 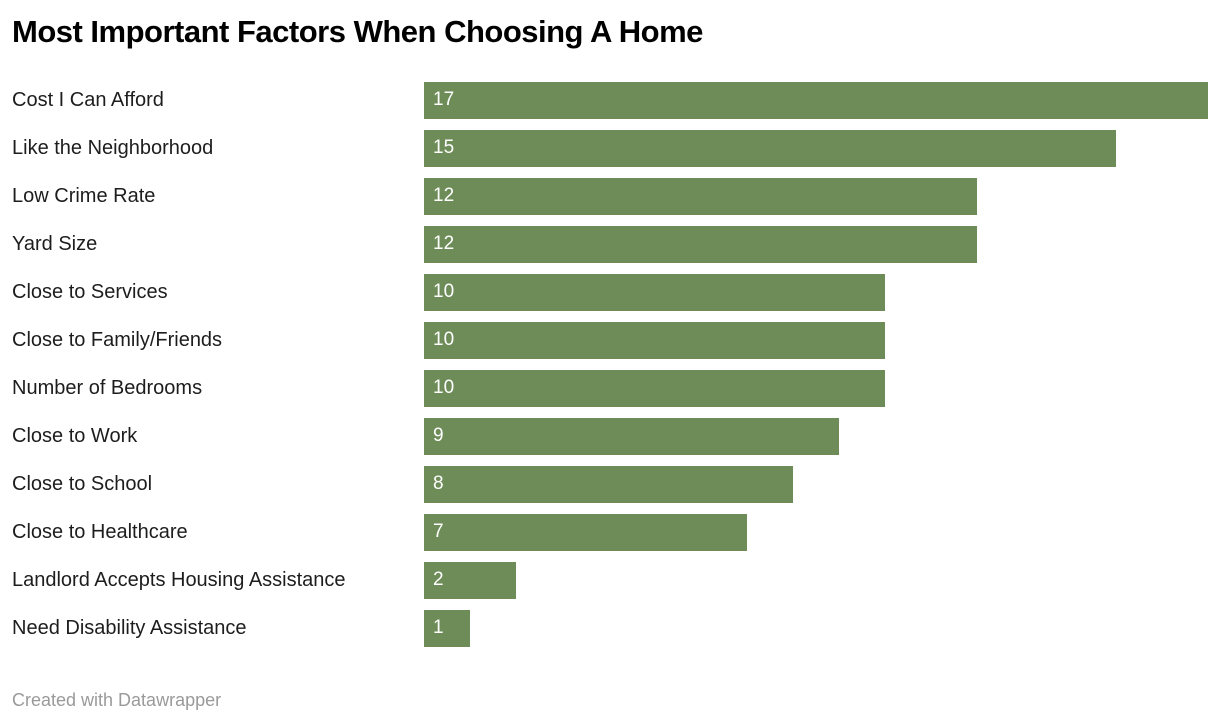 I want to click on bar-row: Close to School 8, so click(x=610, y=484).